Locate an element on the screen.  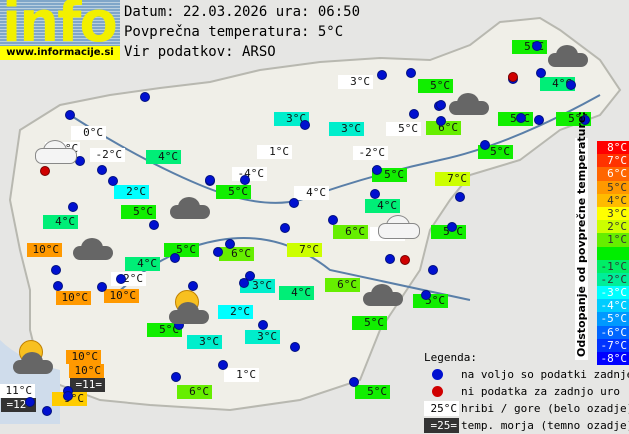
scale-step: 2°C is located at coordinates (613, 227).